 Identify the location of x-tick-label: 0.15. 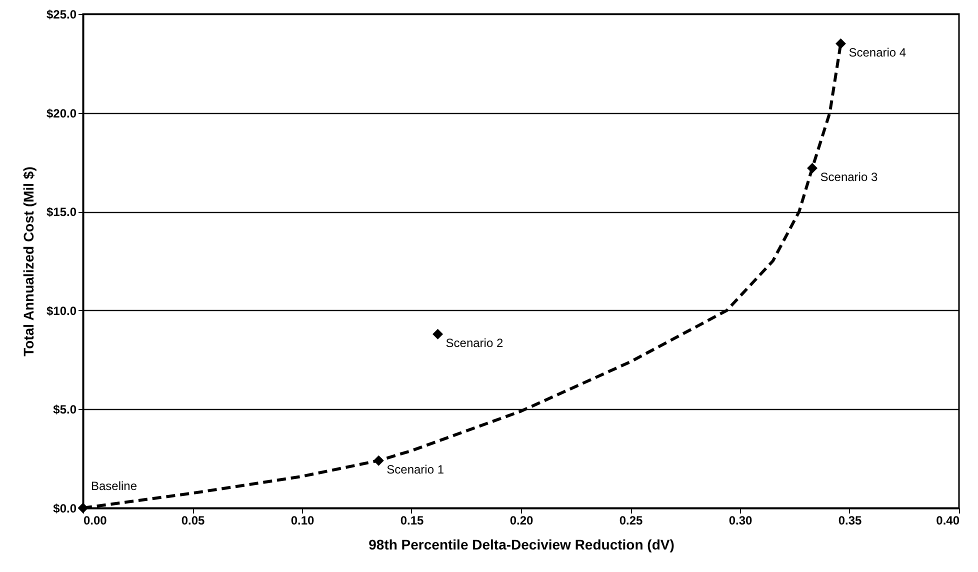
(412, 521).